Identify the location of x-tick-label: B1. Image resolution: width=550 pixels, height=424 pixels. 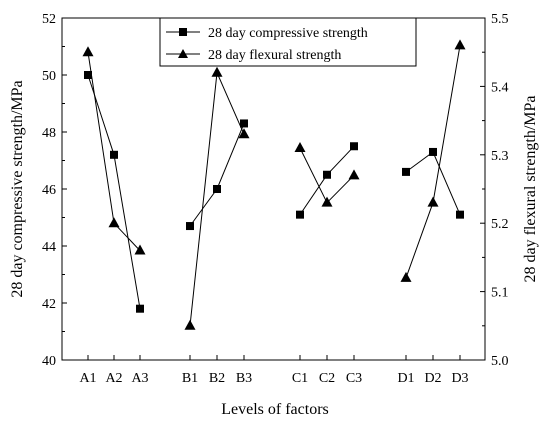
(190, 378).